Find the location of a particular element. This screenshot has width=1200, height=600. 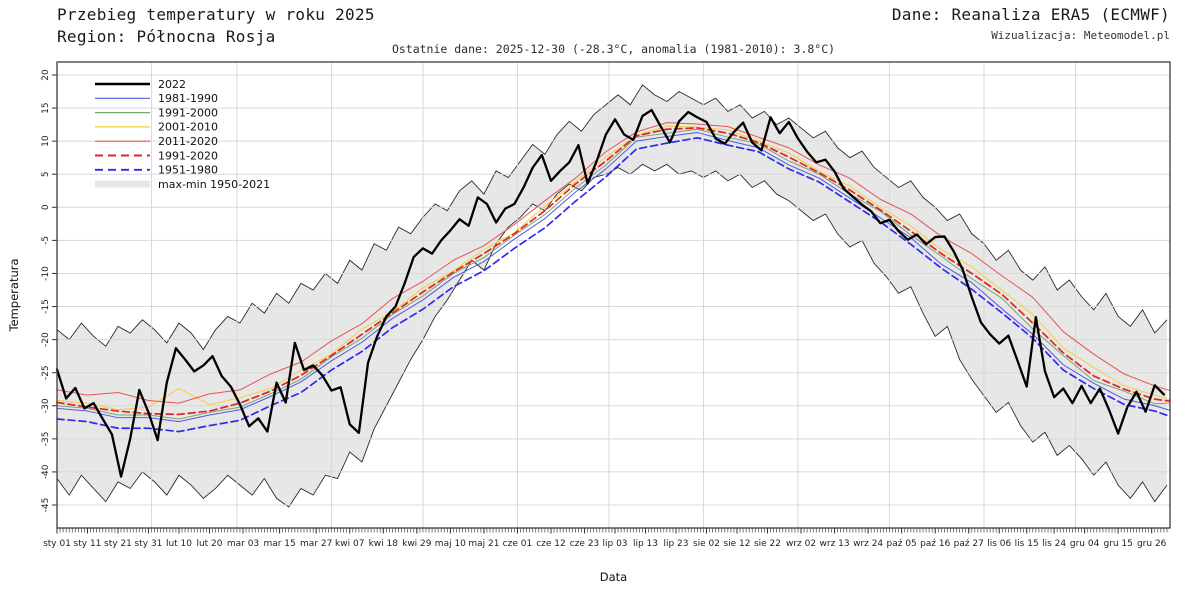

x-tick-label: maj 21 is located at coordinates (483, 544).